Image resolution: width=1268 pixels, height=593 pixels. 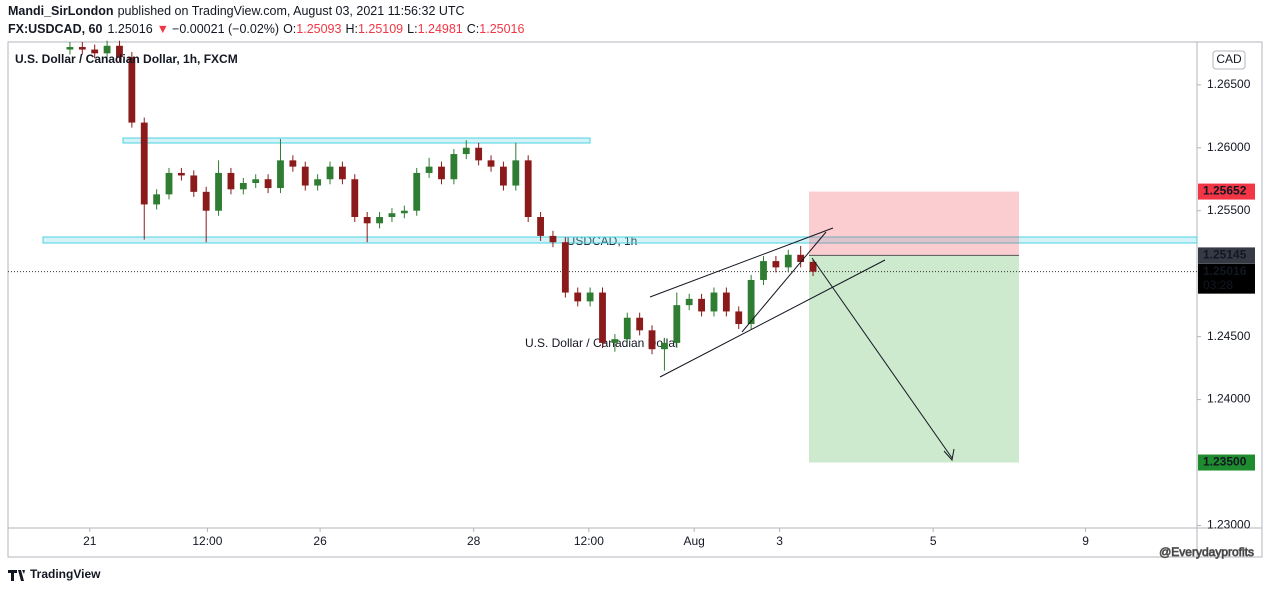 What do you see at coordinates (779, 541) in the screenshot?
I see `x-tick-label: 3` at bounding box center [779, 541].